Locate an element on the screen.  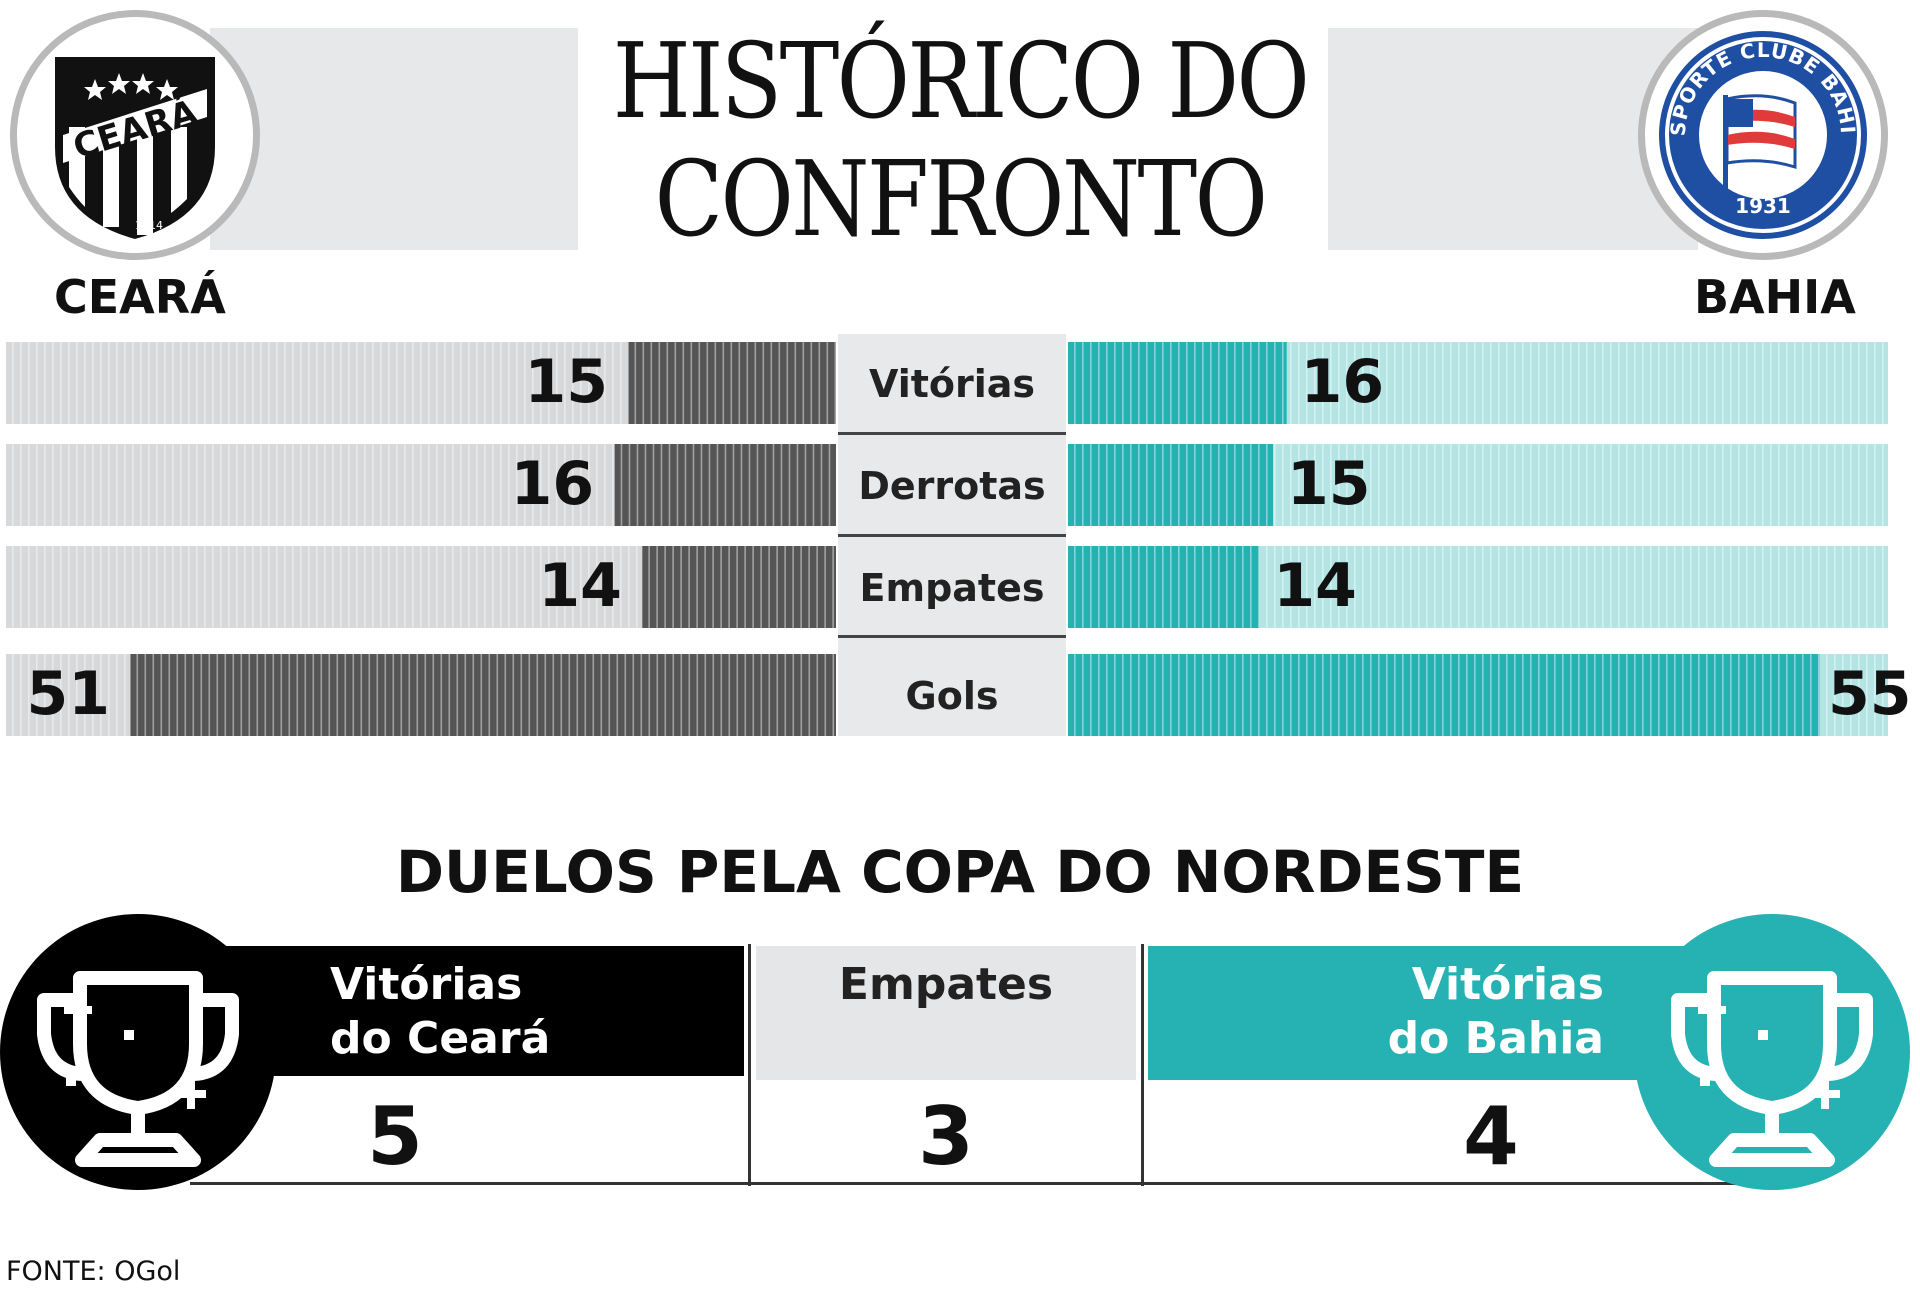
away-bar-vitorias is located at coordinates (1177, 383).